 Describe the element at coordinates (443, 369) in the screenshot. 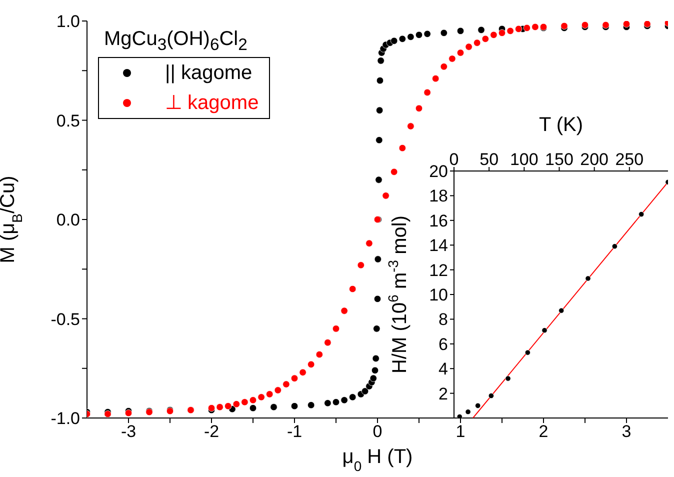

I see `y-tick-label: 4` at that location.